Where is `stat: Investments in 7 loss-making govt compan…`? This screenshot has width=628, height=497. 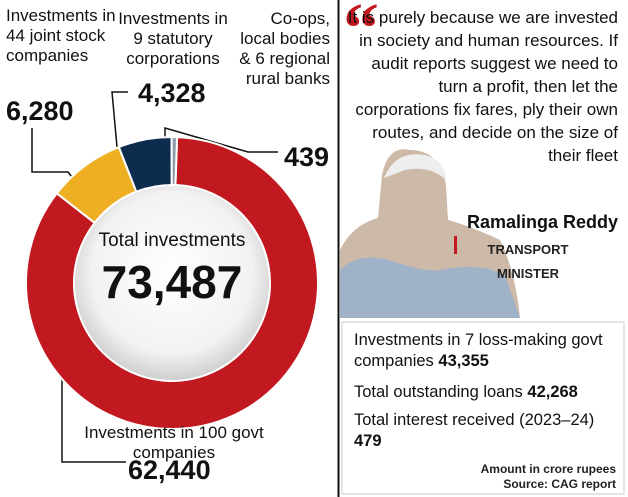 stat: Investments in 7 loss-making govt compan… is located at coordinates (486, 351).